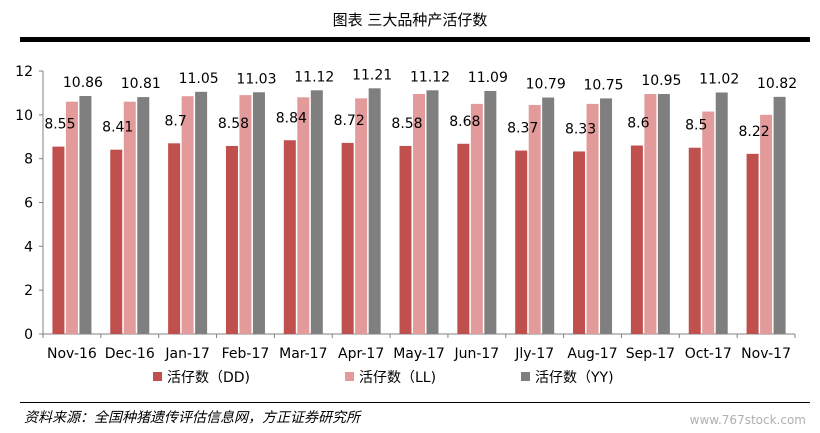  I want to click on y-tick-label: 8, so click(28, 160).